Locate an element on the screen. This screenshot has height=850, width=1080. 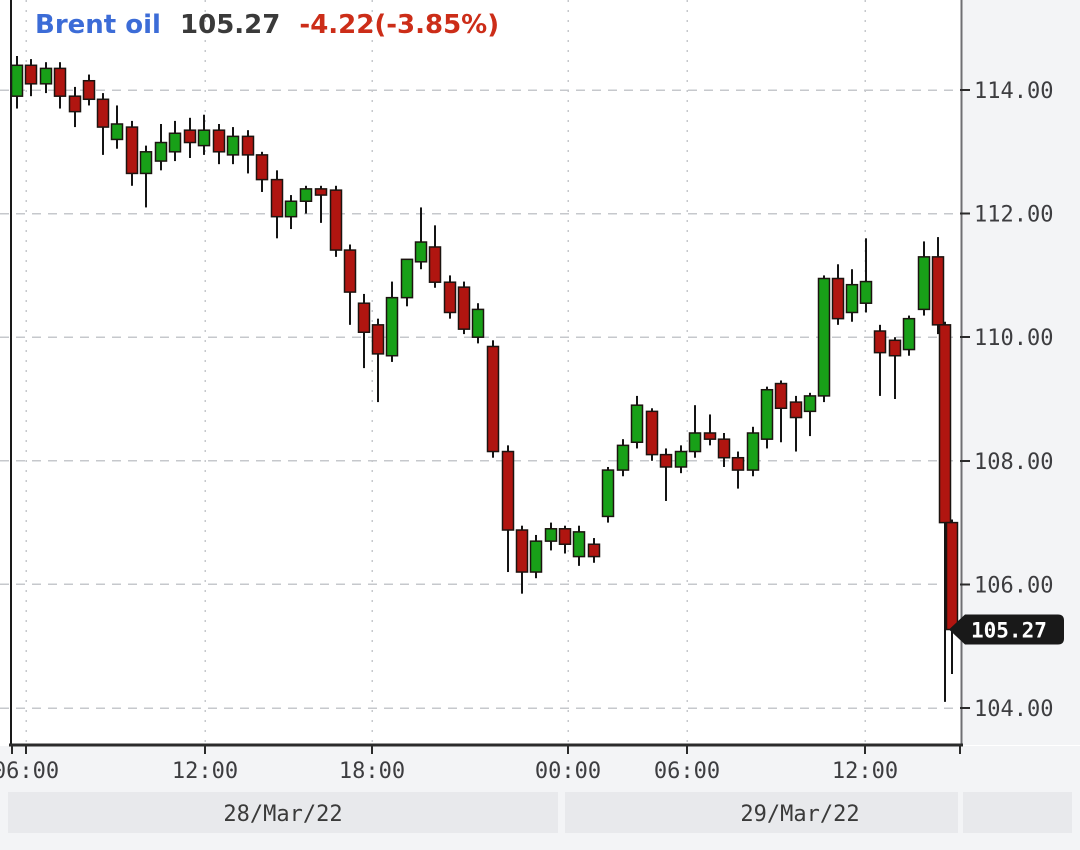
price-tag-value: 105.27 is located at coordinates (1009, 631).